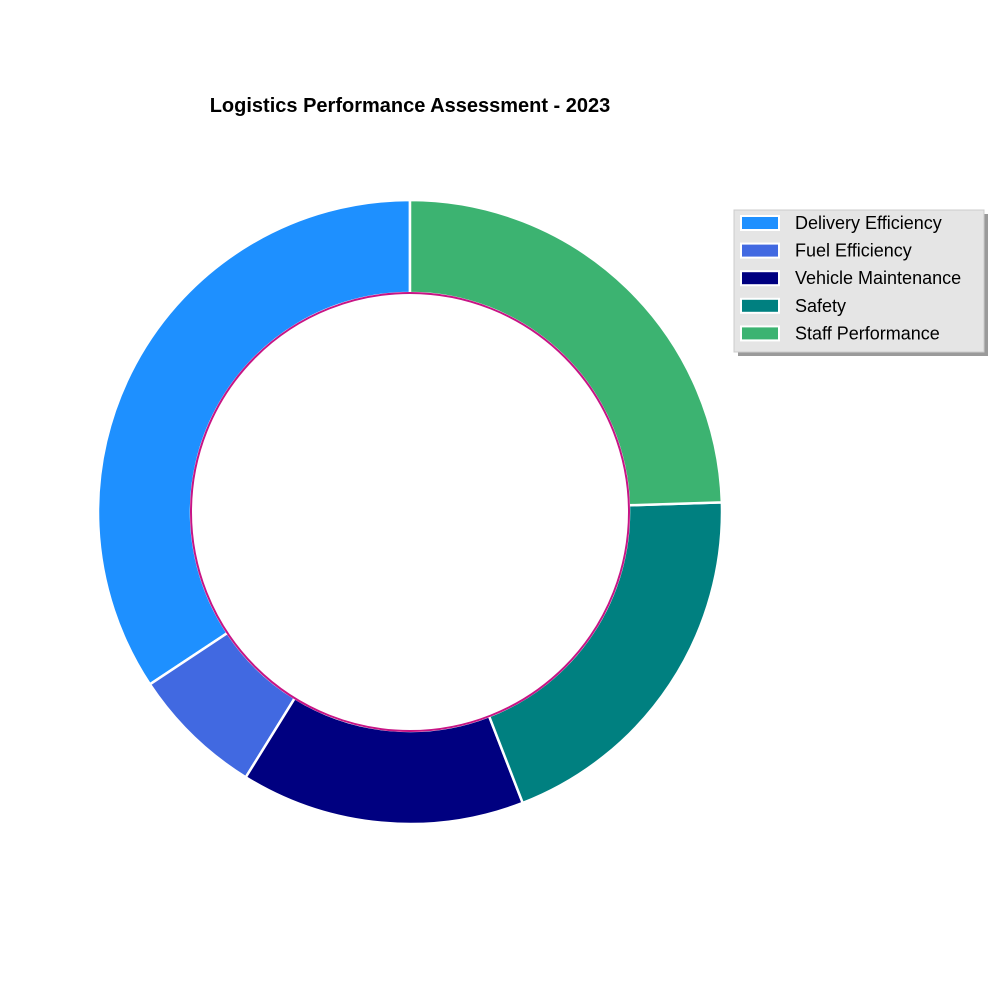 This screenshot has height=1000, width=1000. Describe the element at coordinates (853, 251) in the screenshot. I see `legend-label: Fuel Efficiency` at that location.